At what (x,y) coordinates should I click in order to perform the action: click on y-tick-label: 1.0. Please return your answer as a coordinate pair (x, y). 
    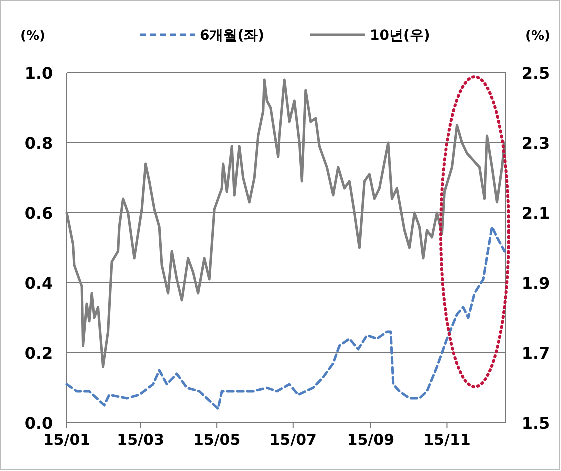
    Looking at the image, I should click on (39, 73).